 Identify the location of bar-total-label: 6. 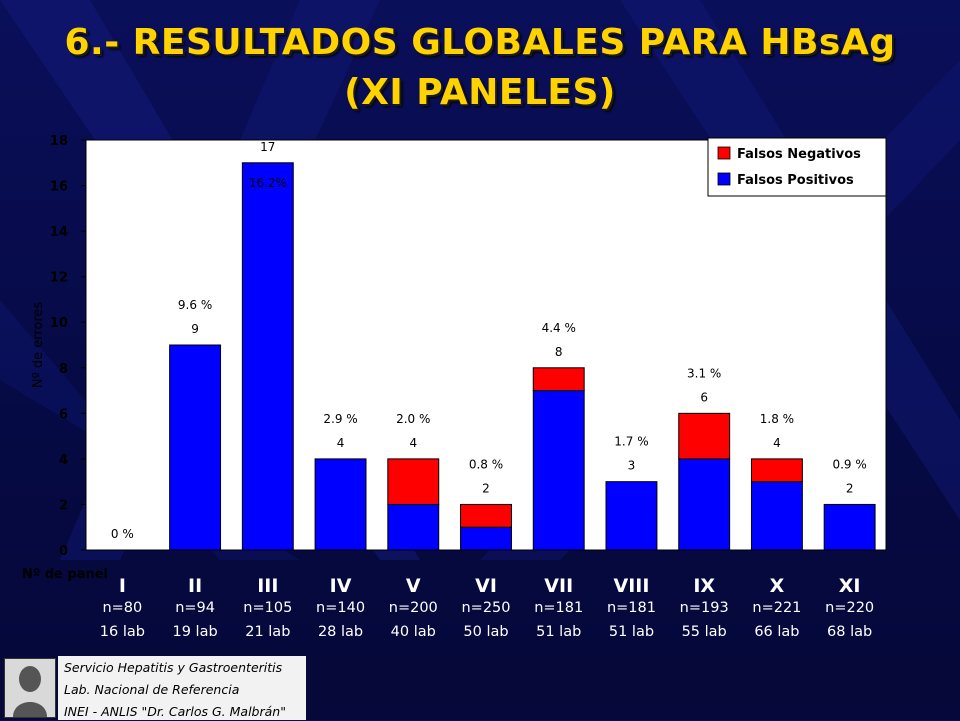
(704, 397).